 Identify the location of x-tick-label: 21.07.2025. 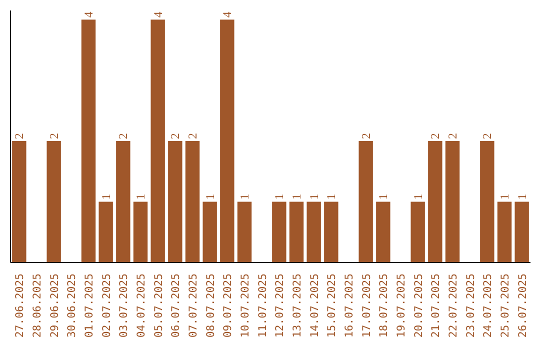
(435, 306).